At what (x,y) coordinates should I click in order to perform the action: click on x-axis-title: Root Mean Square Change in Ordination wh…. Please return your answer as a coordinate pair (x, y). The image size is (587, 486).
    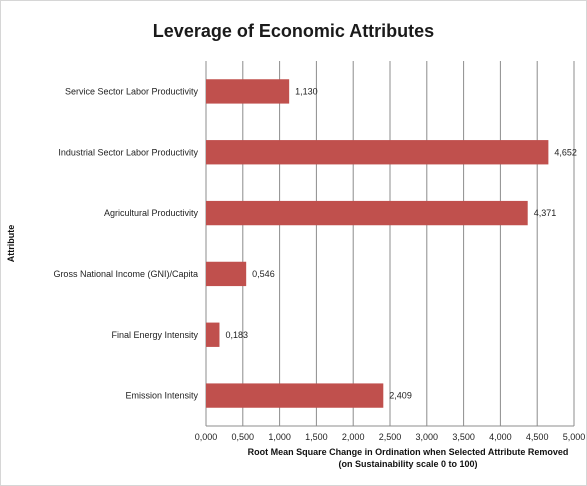
    Looking at the image, I should click on (408, 452).